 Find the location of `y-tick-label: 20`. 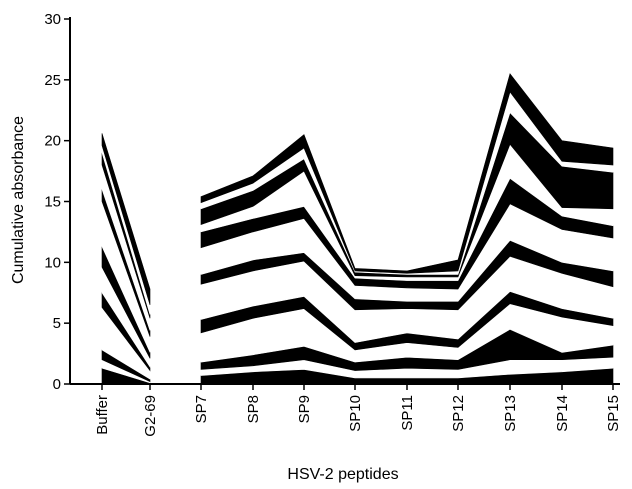

y-tick-label: 20 is located at coordinates (52, 141).